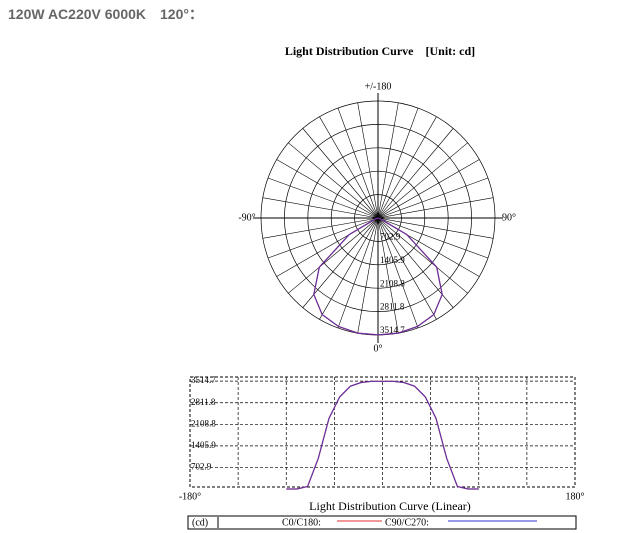 Image resolution: width=627 pixels, height=533 pixels. What do you see at coordinates (407, 522) in the screenshot?
I see `legend-label: C90/C270:` at bounding box center [407, 522].